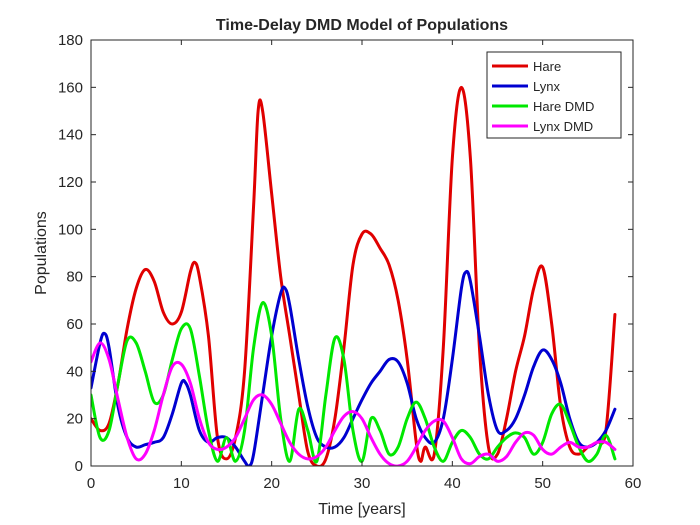 This screenshot has width=700, height=525. What do you see at coordinates (181, 483) in the screenshot?
I see `x-tick-label: 10` at bounding box center [181, 483].